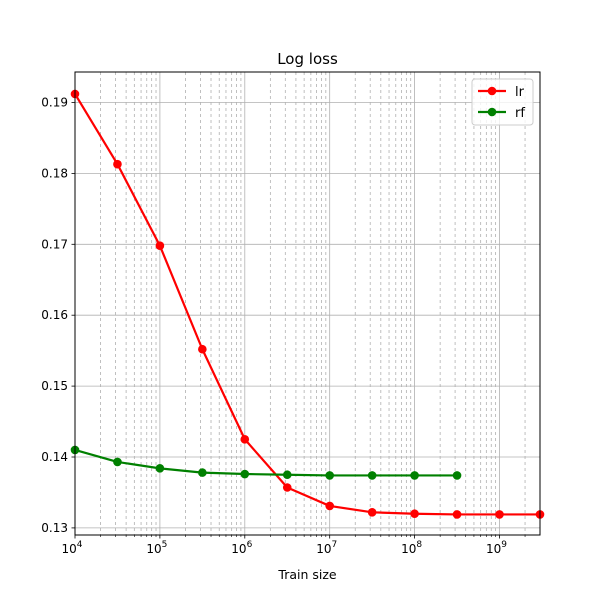  What do you see at coordinates (419, 545) in the screenshot?
I see `x-tick-exponent: 8` at bounding box center [419, 545].